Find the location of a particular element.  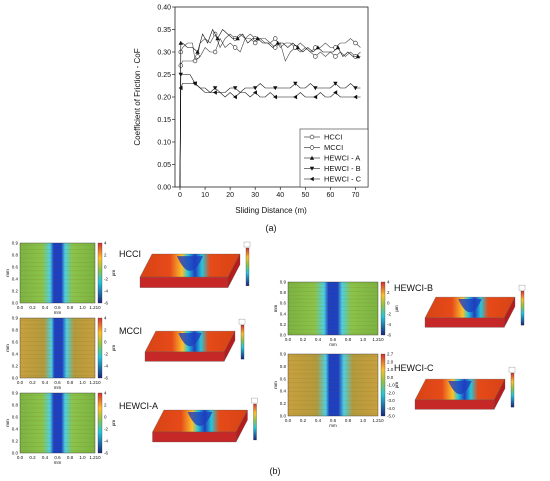

y-tick-label: 0.30 is located at coordinates (164, 52).